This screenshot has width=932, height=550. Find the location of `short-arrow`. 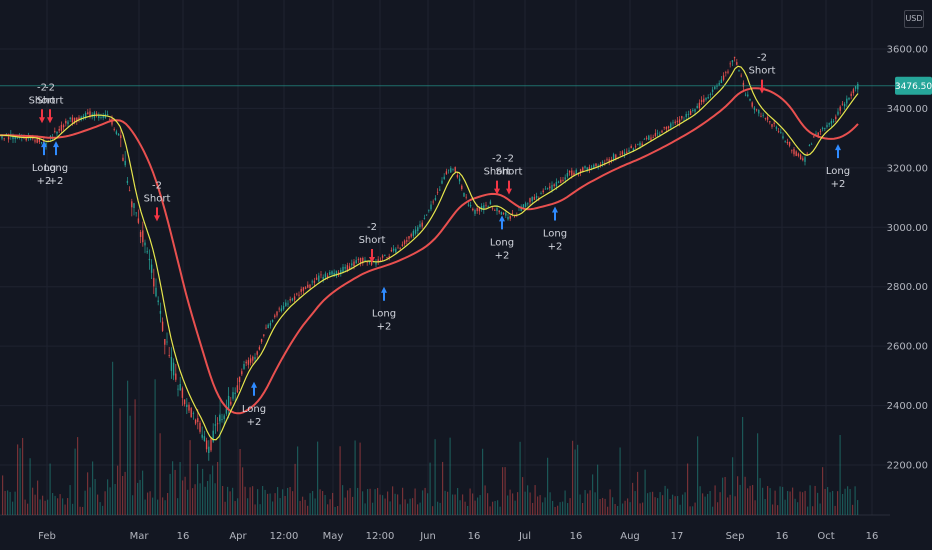

short-arrow is located at coordinates (50, 116).